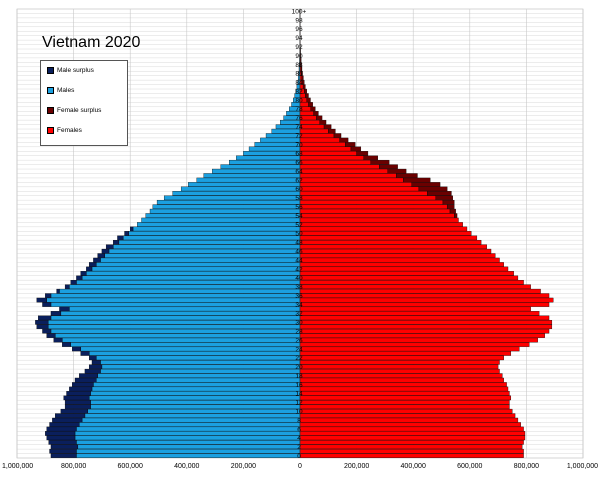  I want to click on y-tick-label-age-24: 24, so click(299, 349).